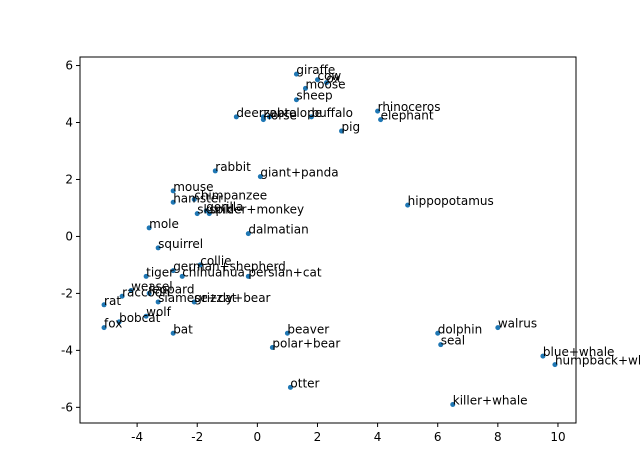  Describe the element at coordinates (215, 261) in the screenshot. I see `point-label: collie` at that location.